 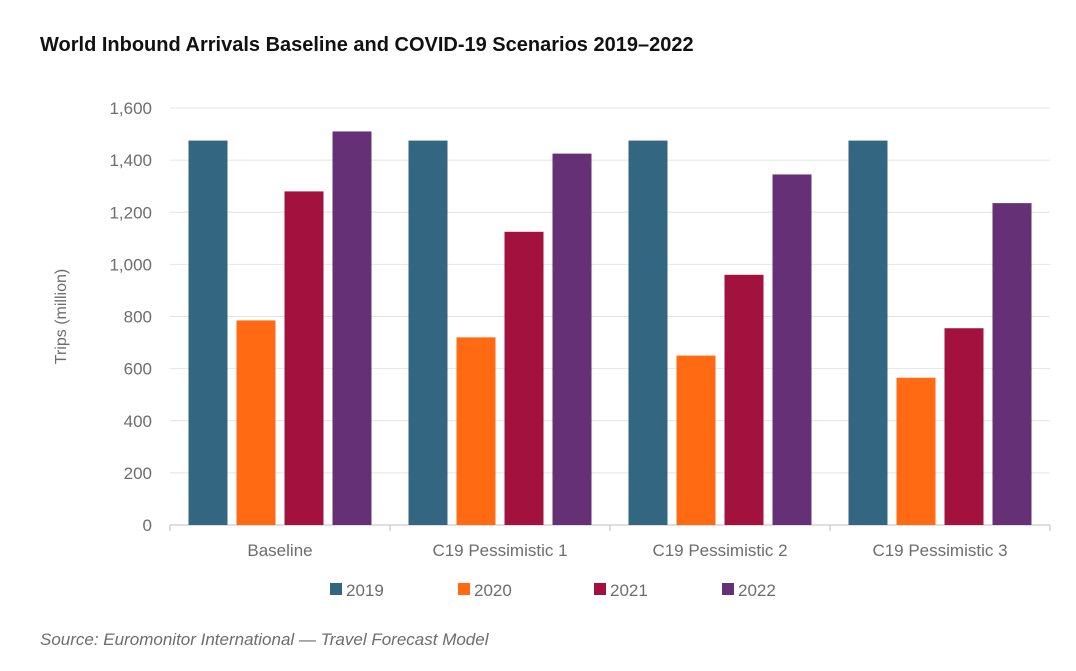 What do you see at coordinates (138, 473) in the screenshot?
I see `y-tick-label: 200` at bounding box center [138, 473].